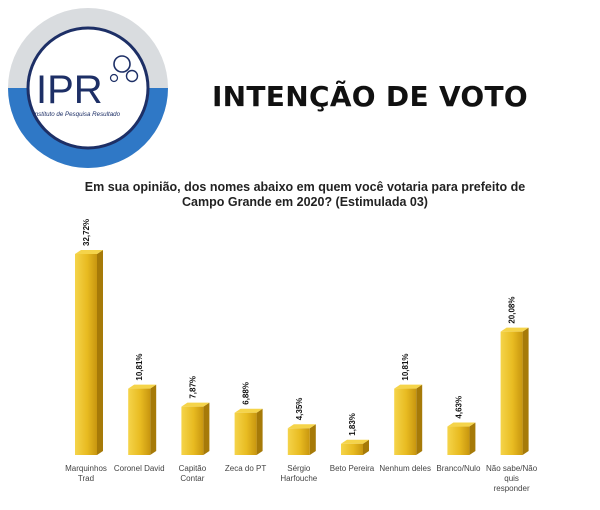  I want to click on page-title: INTENÇÃO DE VOTO, so click(370, 96).